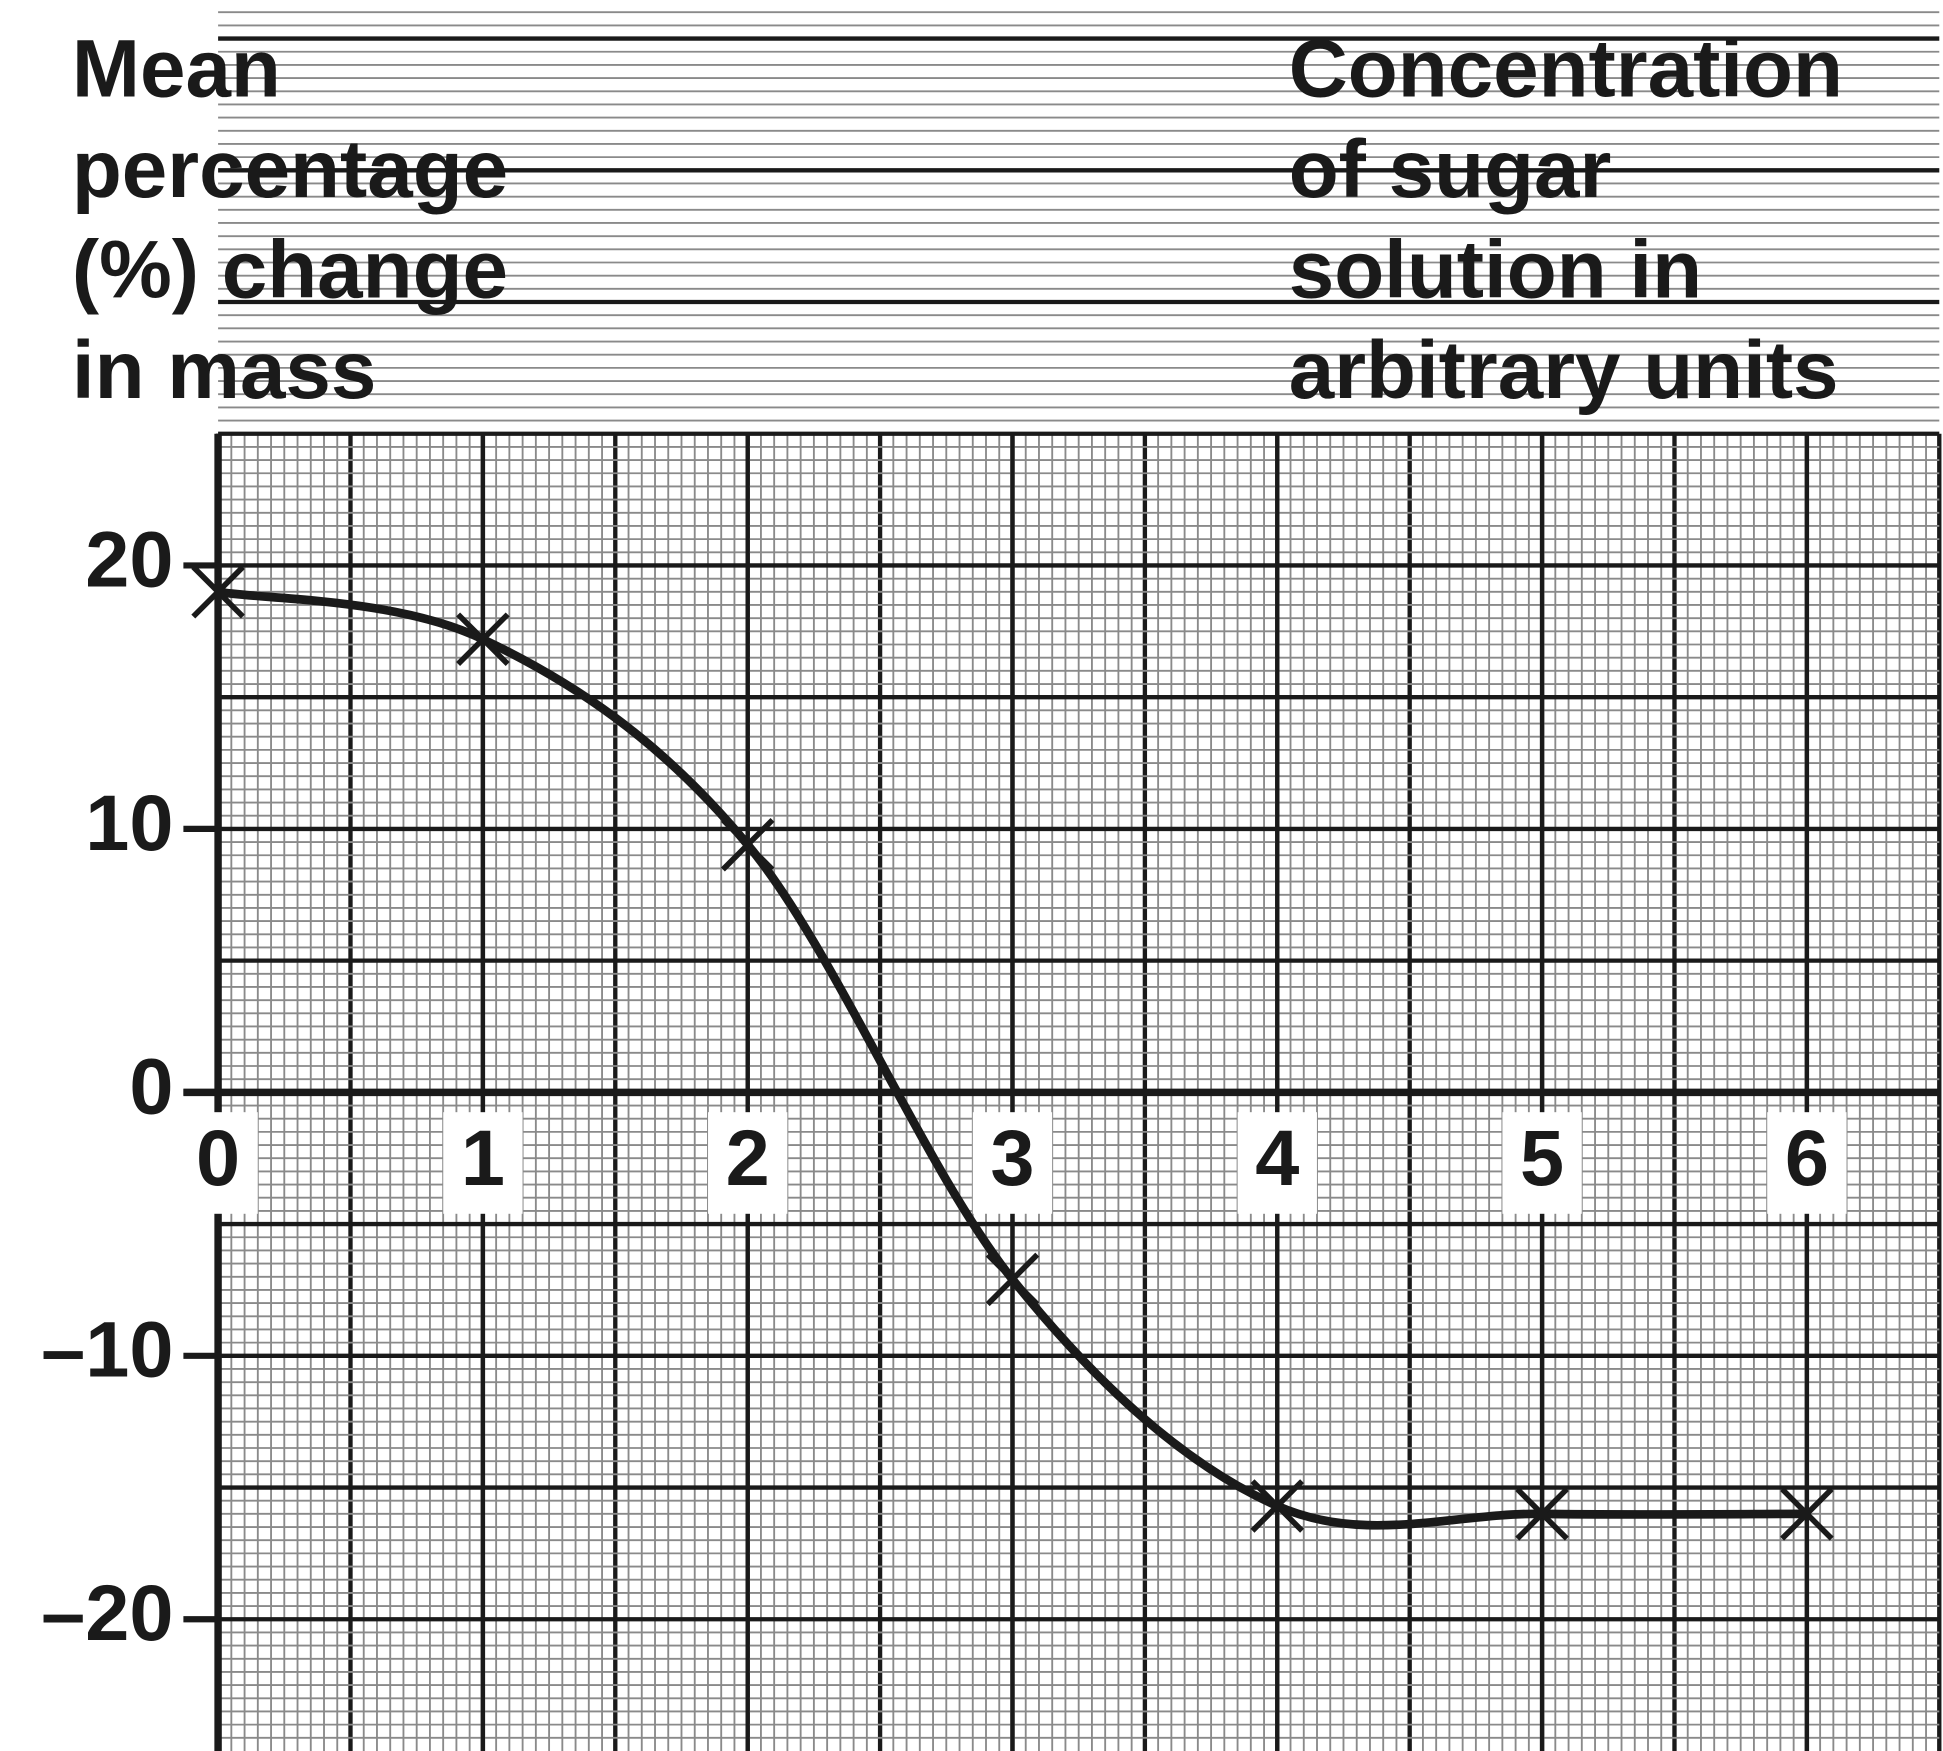  Describe the element at coordinates (1542, 1157) in the screenshot. I see `x-tick-label: 5` at that location.